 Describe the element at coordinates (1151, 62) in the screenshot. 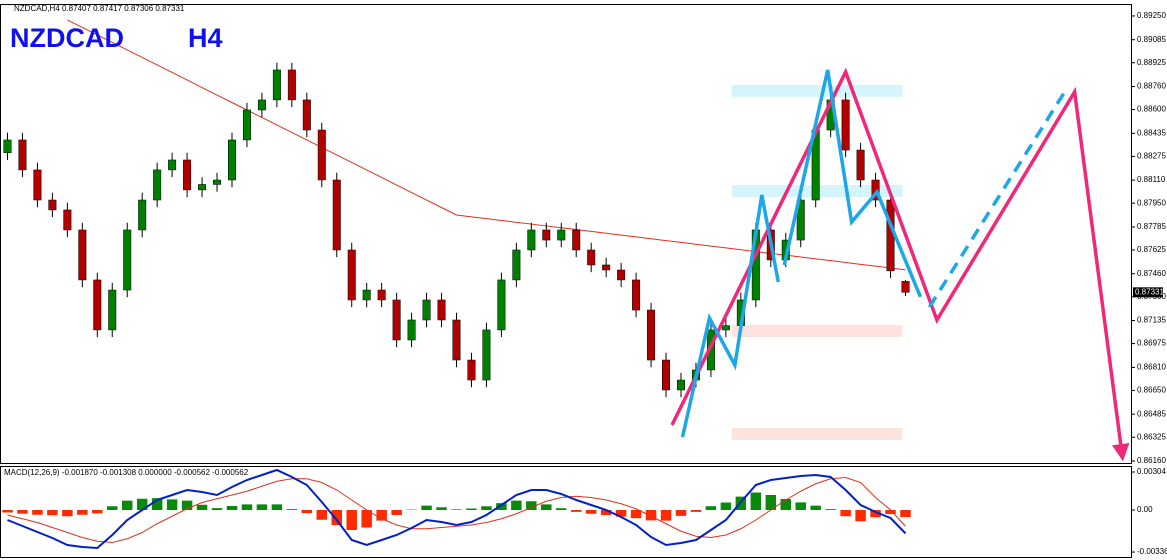

I see `y-tick-label: 0.88925` at that location.